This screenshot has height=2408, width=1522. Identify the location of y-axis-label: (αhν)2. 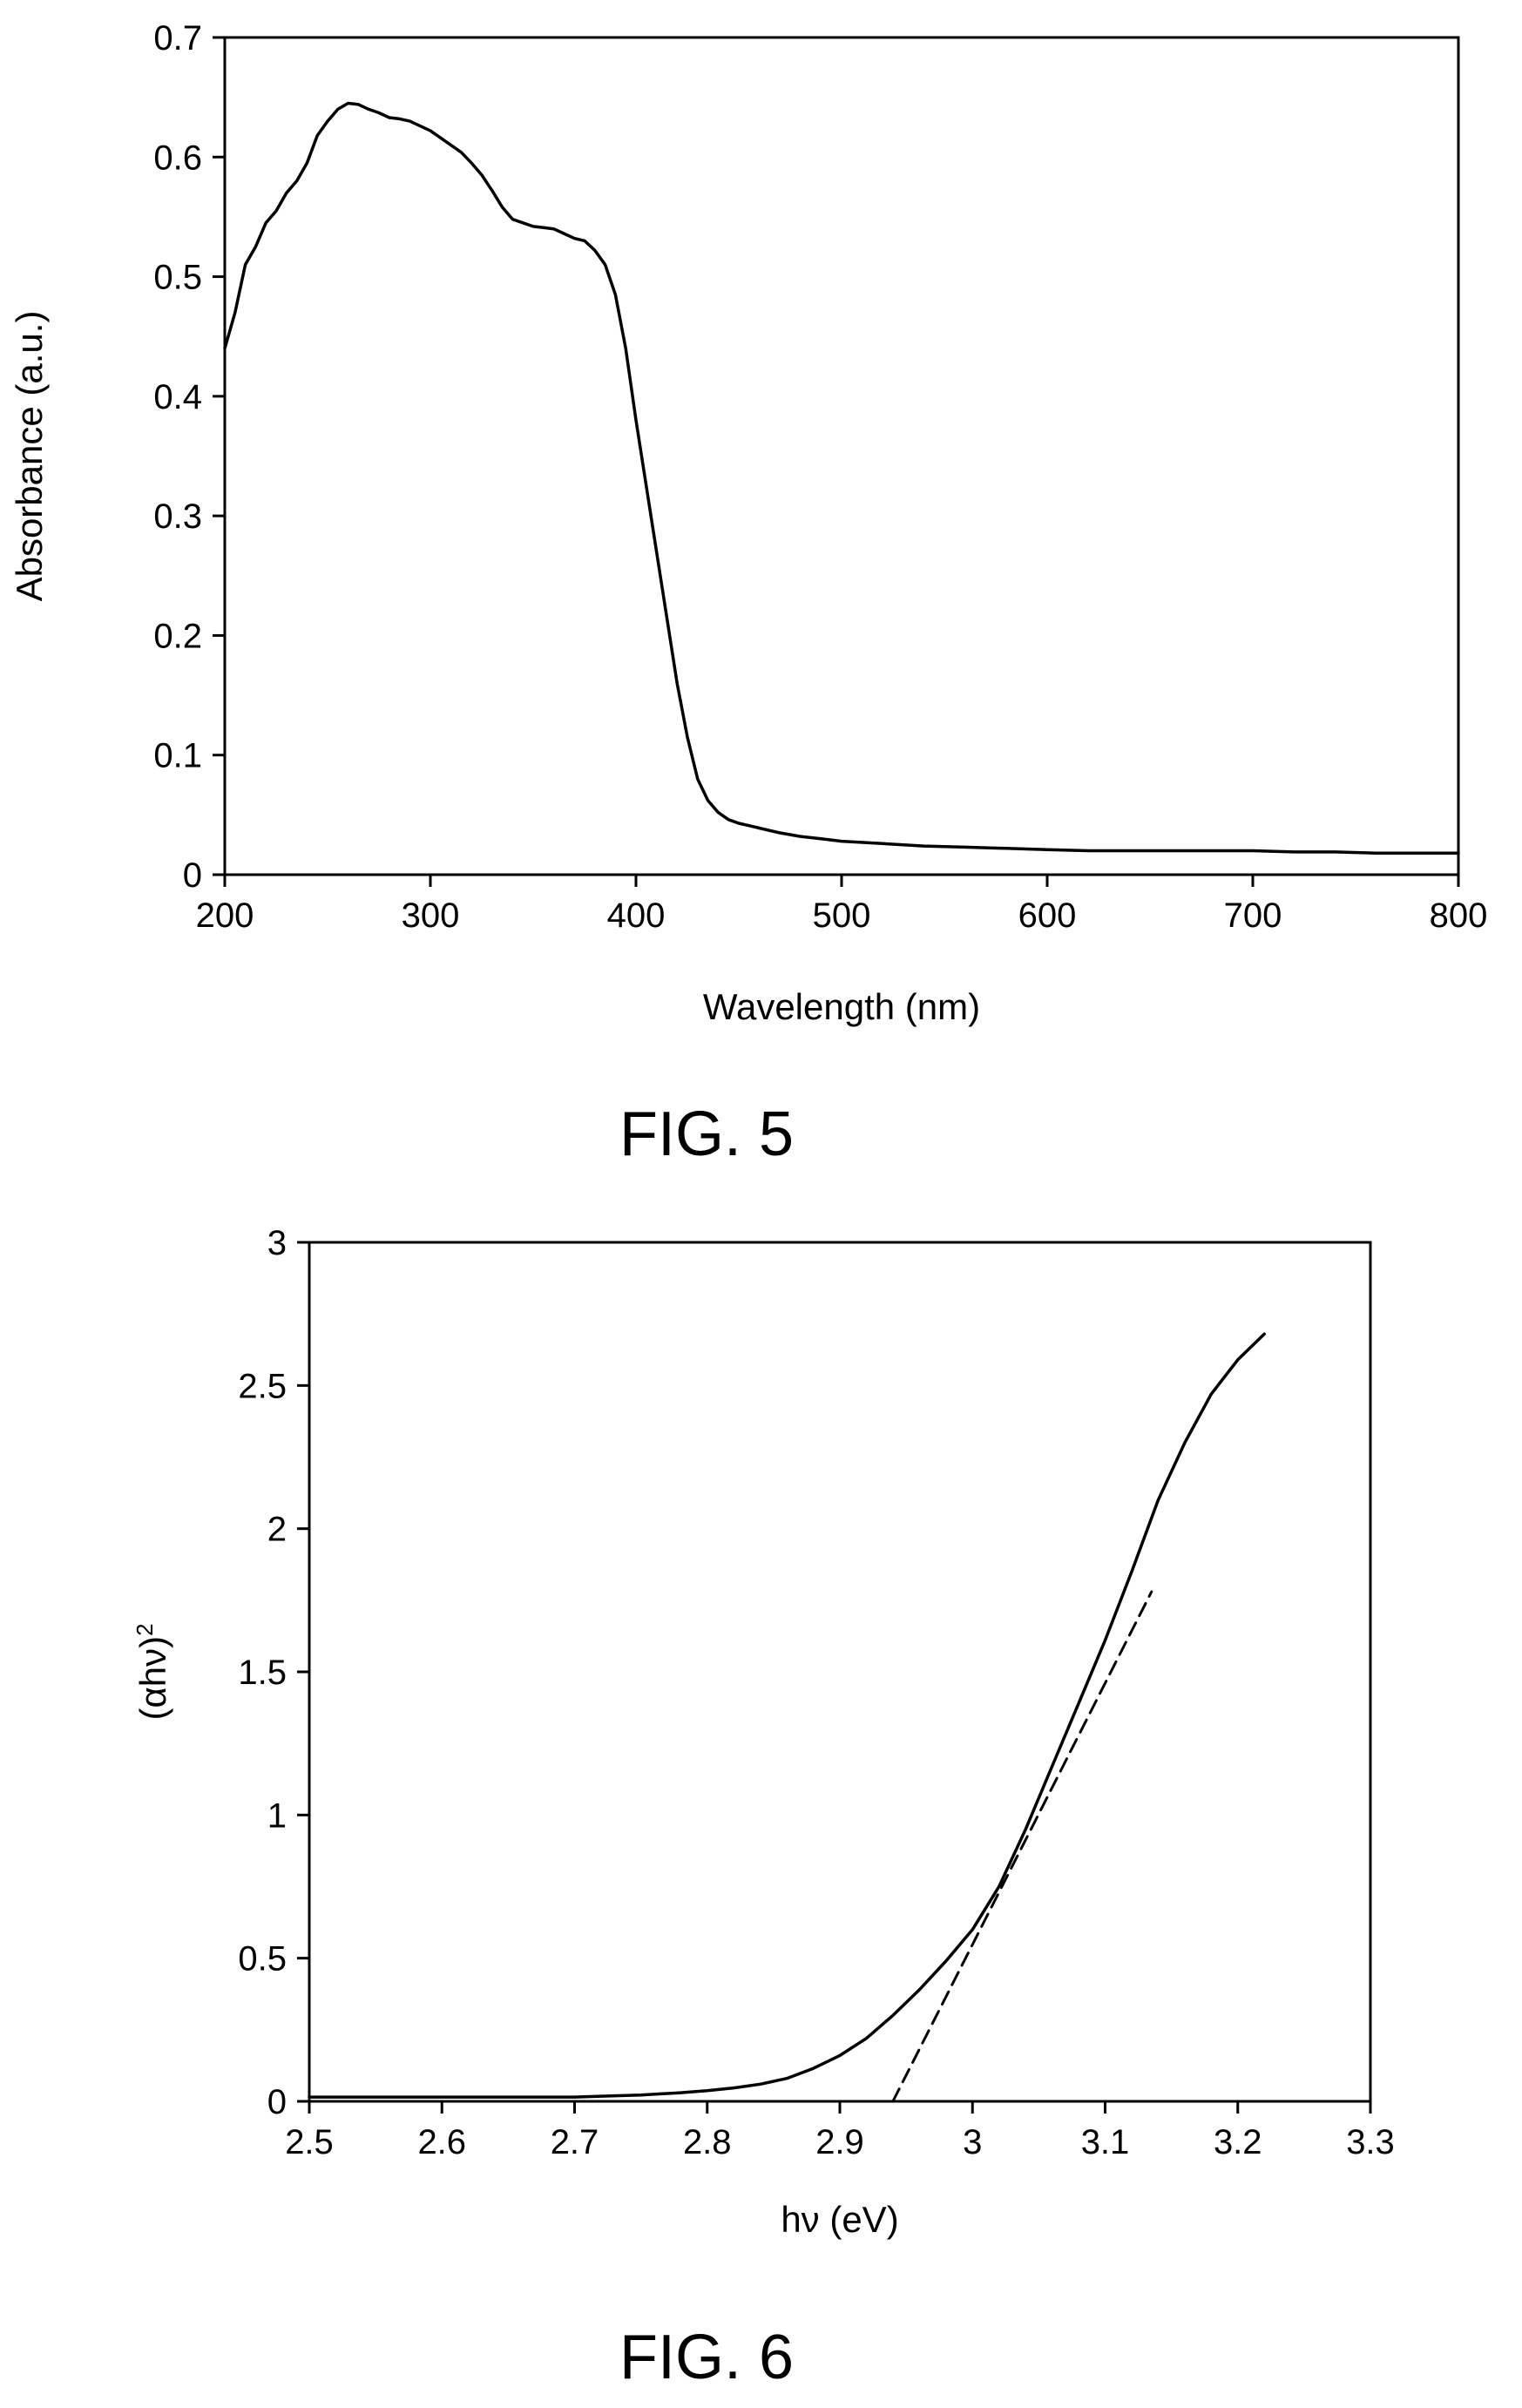
(152, 1671).